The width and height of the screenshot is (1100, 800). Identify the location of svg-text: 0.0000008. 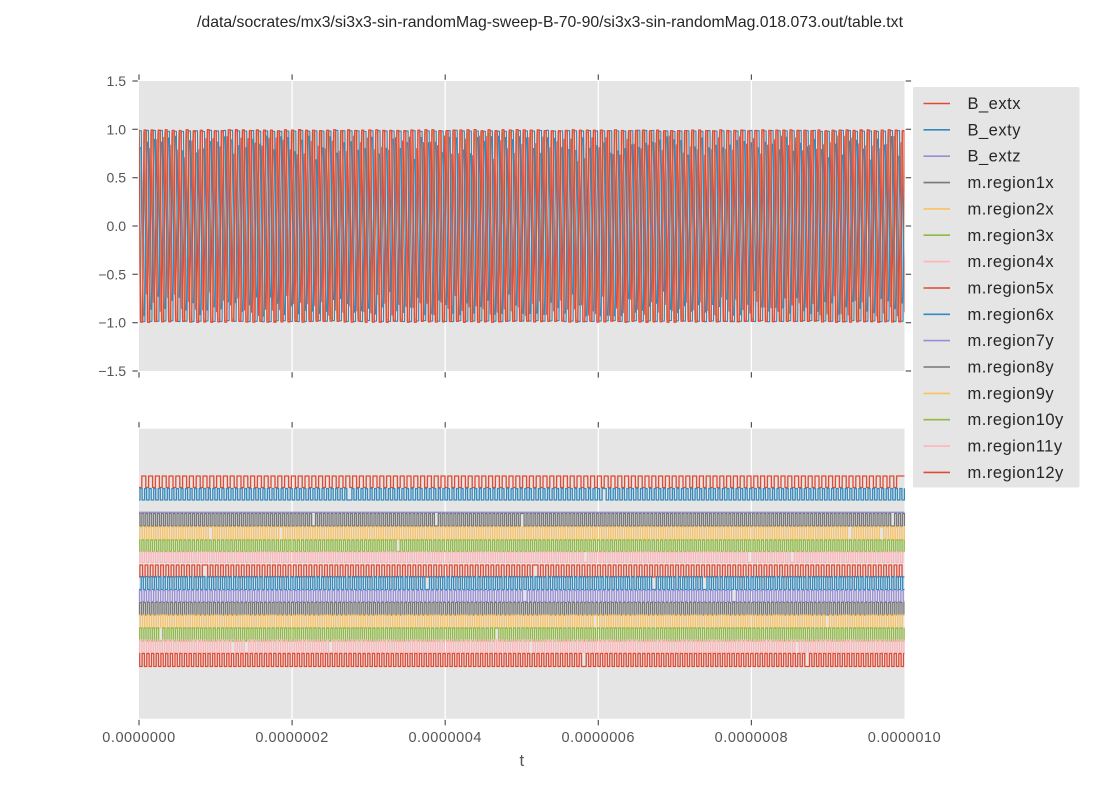
(752, 738).